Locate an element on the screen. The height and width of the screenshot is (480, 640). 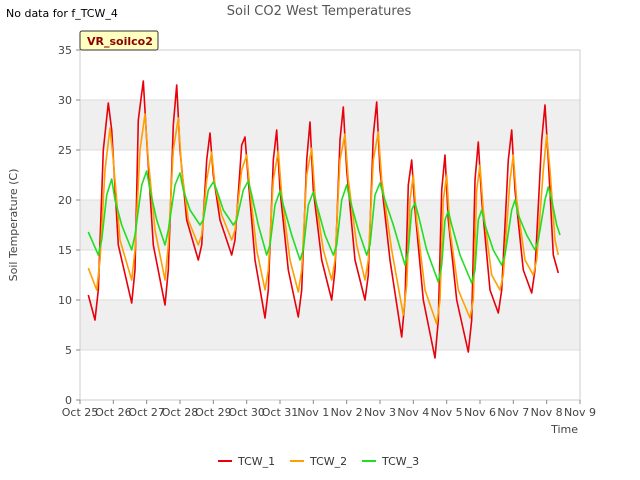
x-tick-label: Nov 8 is located at coordinates (547, 412).